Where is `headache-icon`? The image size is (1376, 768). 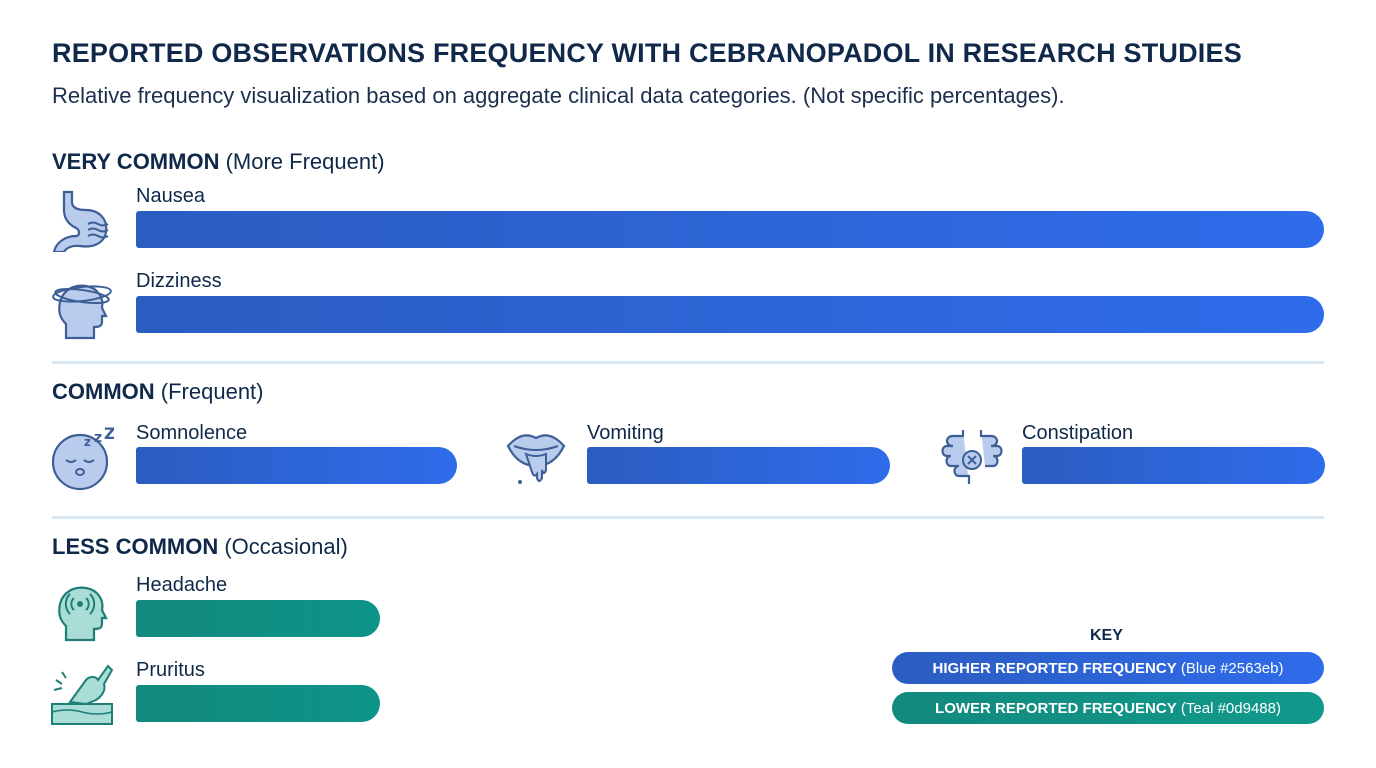
headache-icon is located at coordinates (83, 614).